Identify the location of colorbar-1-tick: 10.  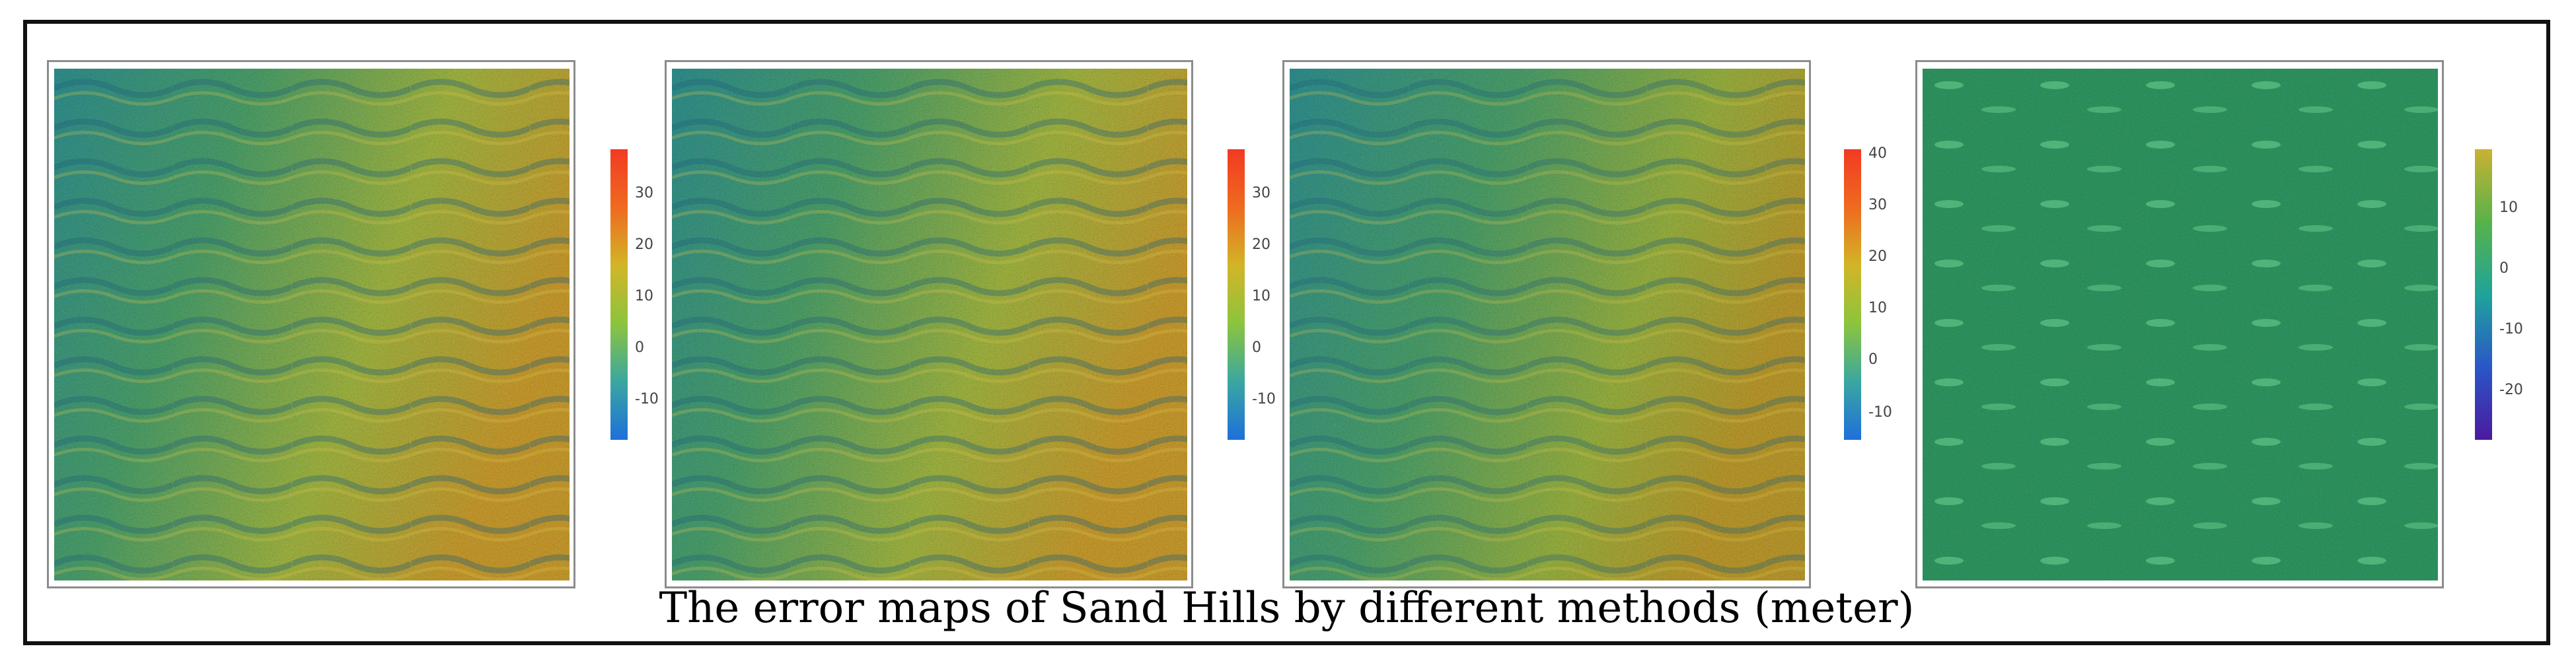
(644, 296).